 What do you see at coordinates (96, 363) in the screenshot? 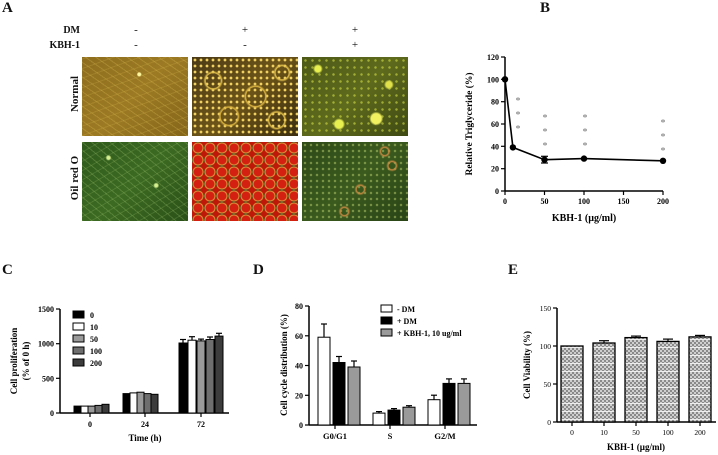
I see `c-legend-label: 200` at bounding box center [96, 363].